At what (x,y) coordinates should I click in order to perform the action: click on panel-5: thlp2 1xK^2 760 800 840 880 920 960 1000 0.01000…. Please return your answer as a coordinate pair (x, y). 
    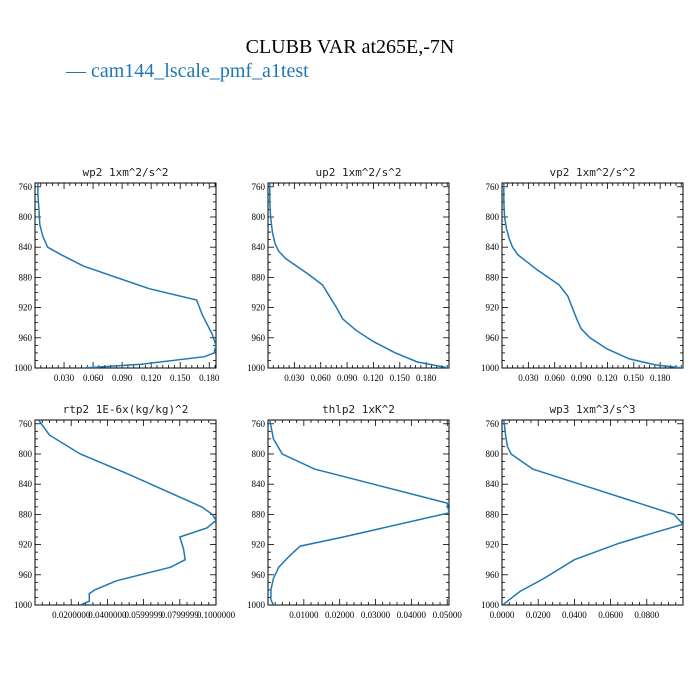
    Looking at the image, I should click on (354, 511).